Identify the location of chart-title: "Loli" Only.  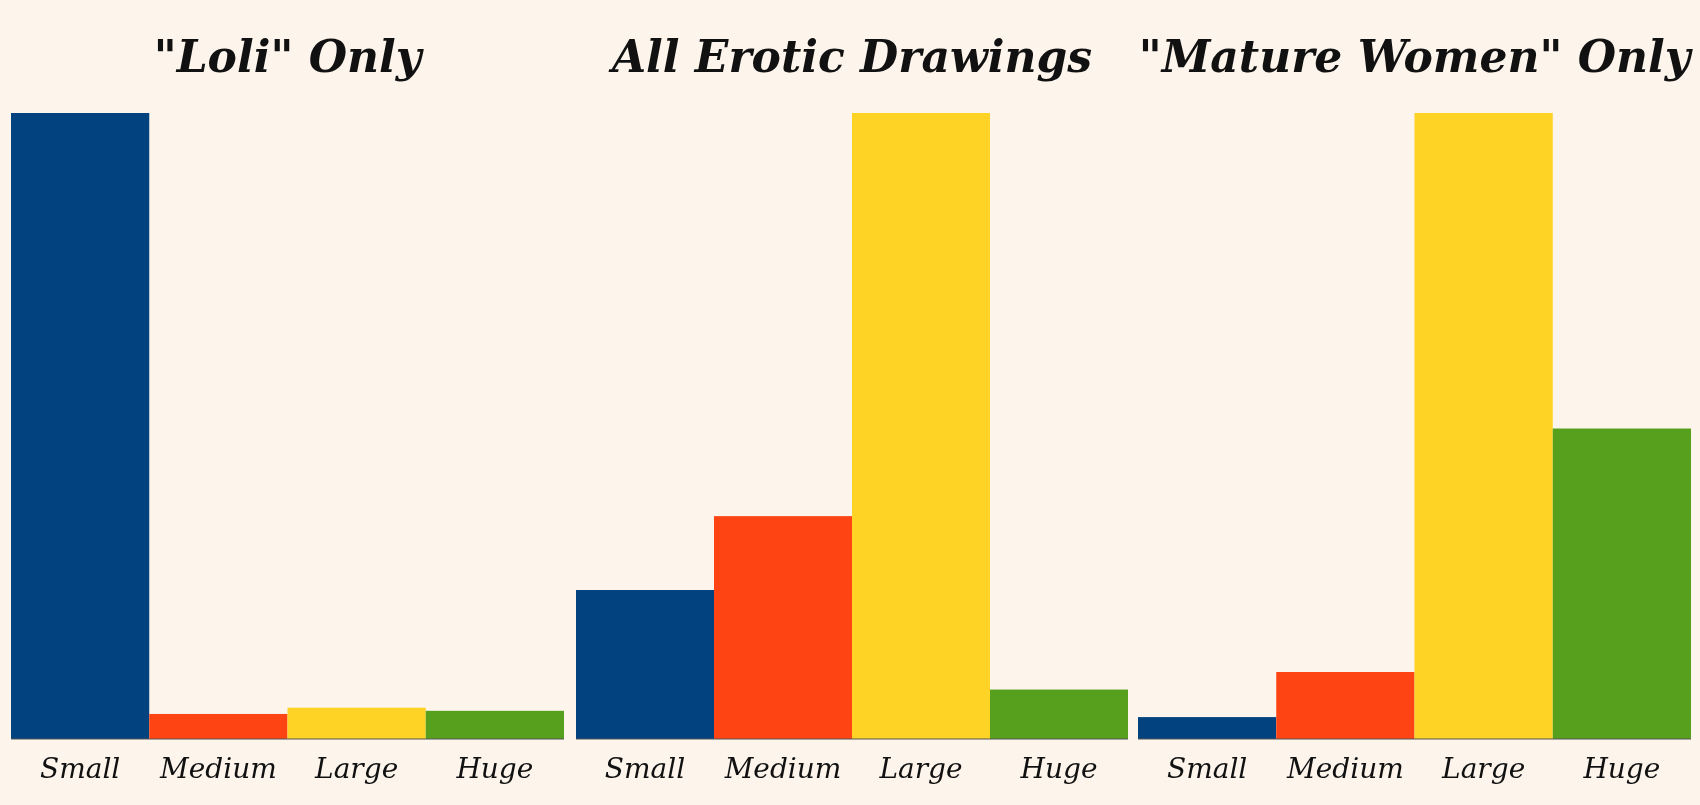
(289, 56).